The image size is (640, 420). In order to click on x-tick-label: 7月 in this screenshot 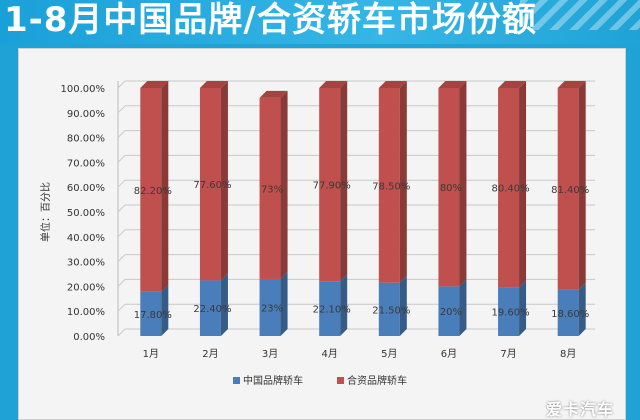, I will do `click(508, 354)`.